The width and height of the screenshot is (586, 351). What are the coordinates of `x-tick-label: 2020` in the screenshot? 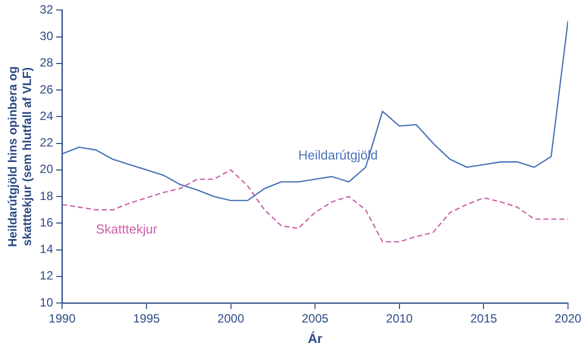 It's located at (568, 319).